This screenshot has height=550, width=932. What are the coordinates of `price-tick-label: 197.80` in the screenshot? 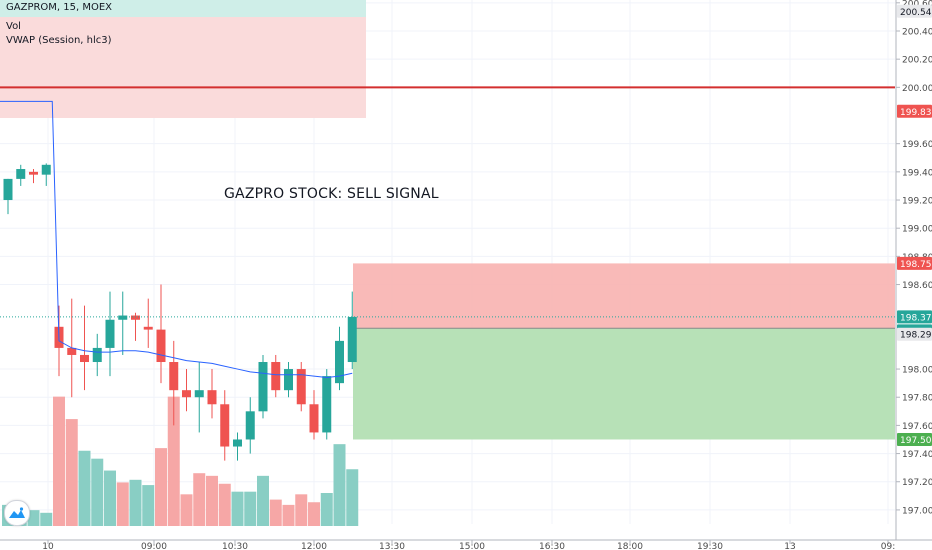 It's located at (917, 399).